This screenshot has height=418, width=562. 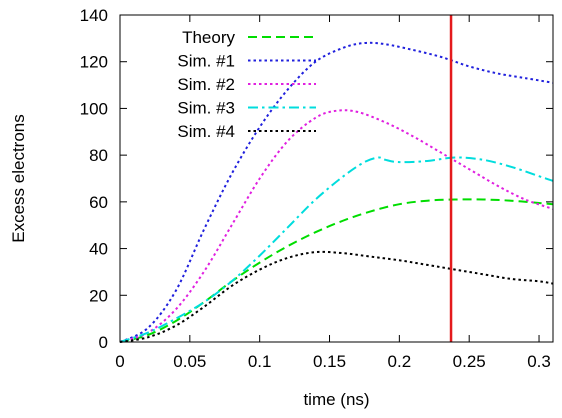 What do you see at coordinates (208, 37) in the screenshot?
I see `legend-label-1: Theory` at bounding box center [208, 37].